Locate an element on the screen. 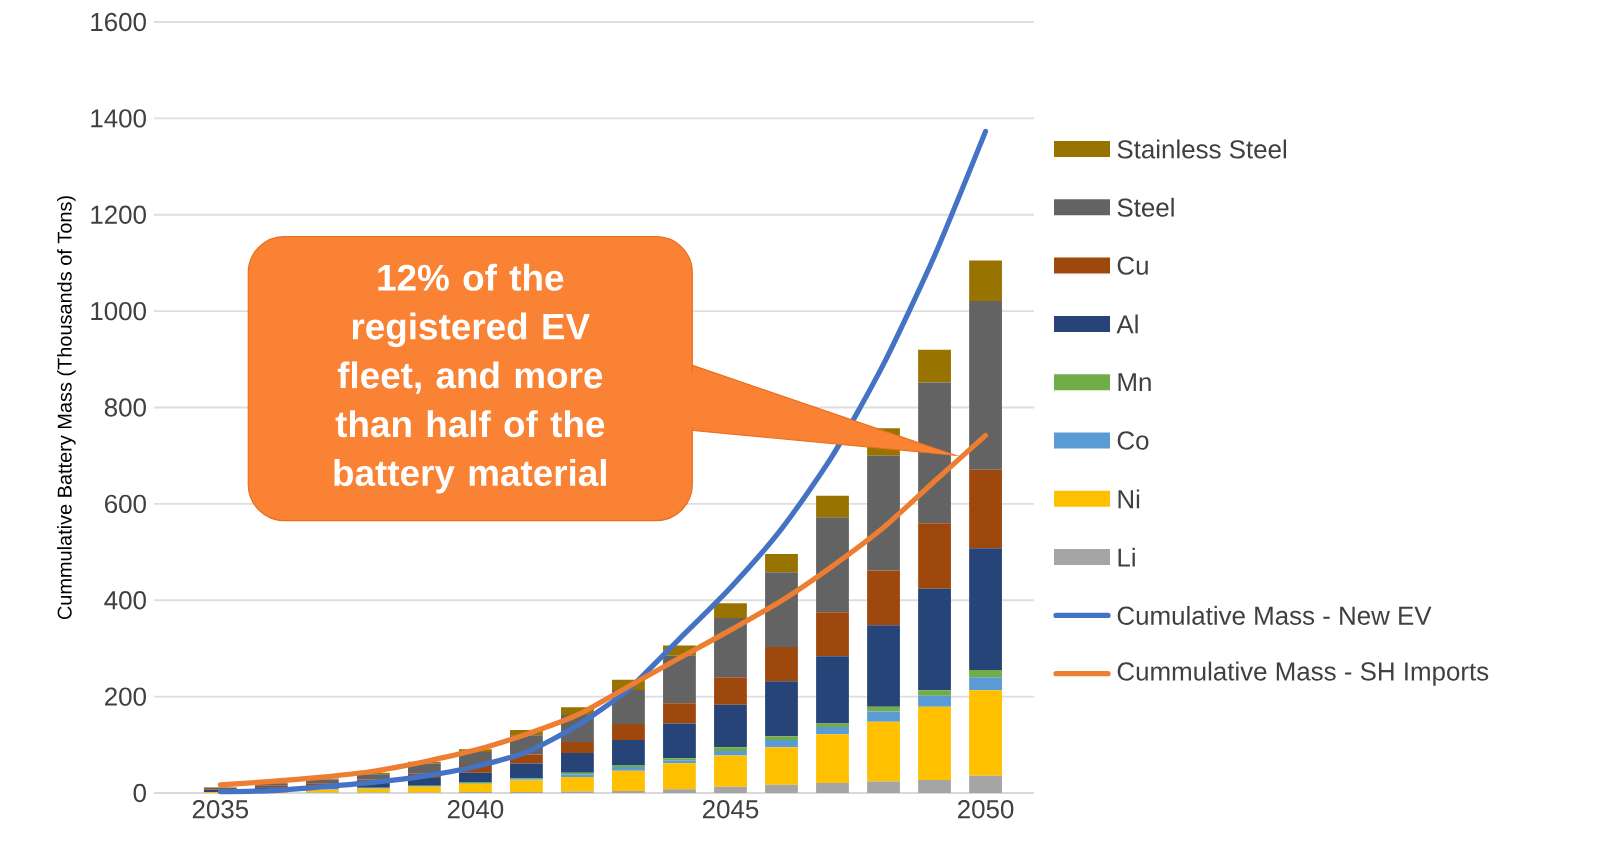 The image size is (1607, 855). legend-label: Cummulative Mass - SH Imports is located at coordinates (1303, 673).